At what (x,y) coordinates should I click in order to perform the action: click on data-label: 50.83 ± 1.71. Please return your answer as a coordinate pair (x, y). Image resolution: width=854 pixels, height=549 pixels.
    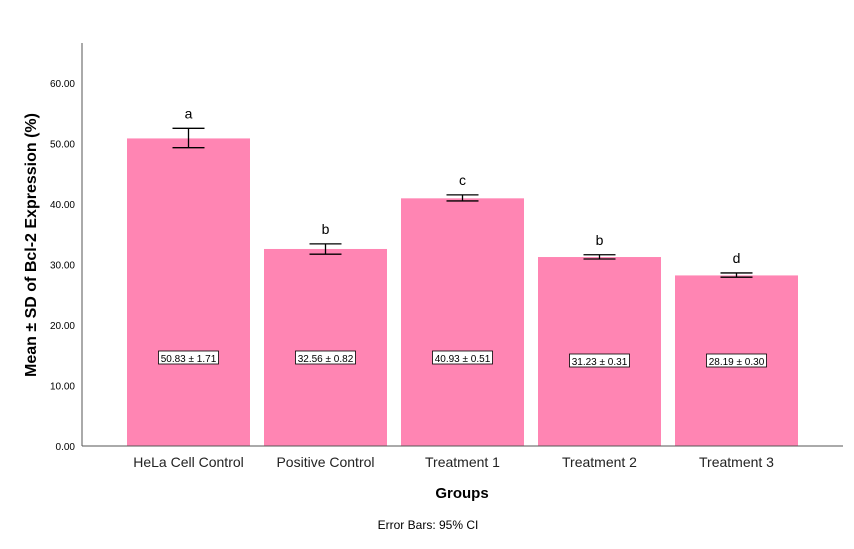
    Looking at the image, I should click on (189, 359).